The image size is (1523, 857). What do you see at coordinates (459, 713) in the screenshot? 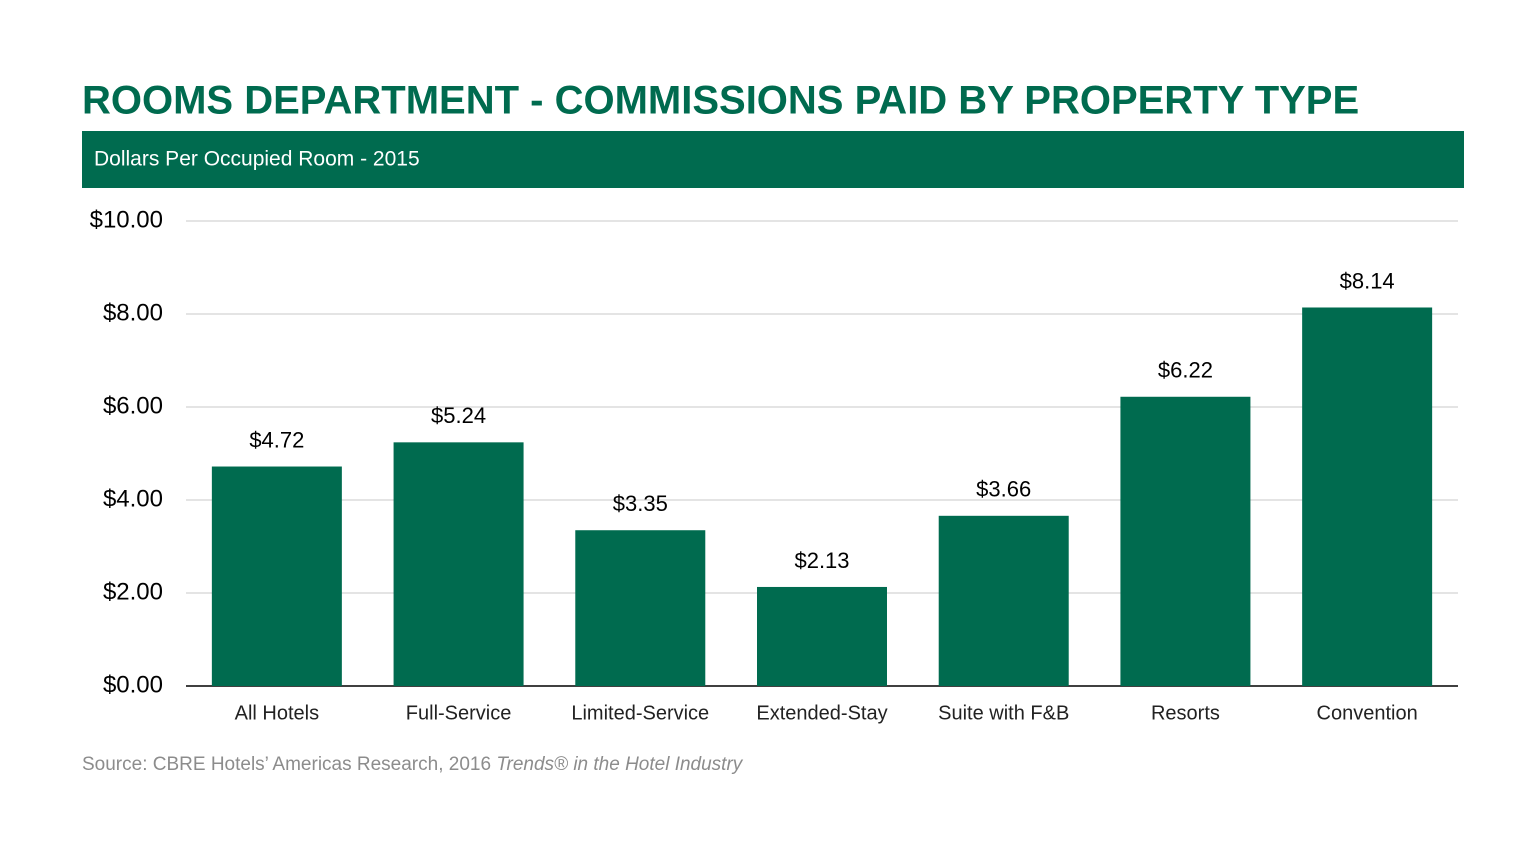
I see `x-tick-label: Full-Service` at bounding box center [459, 713].